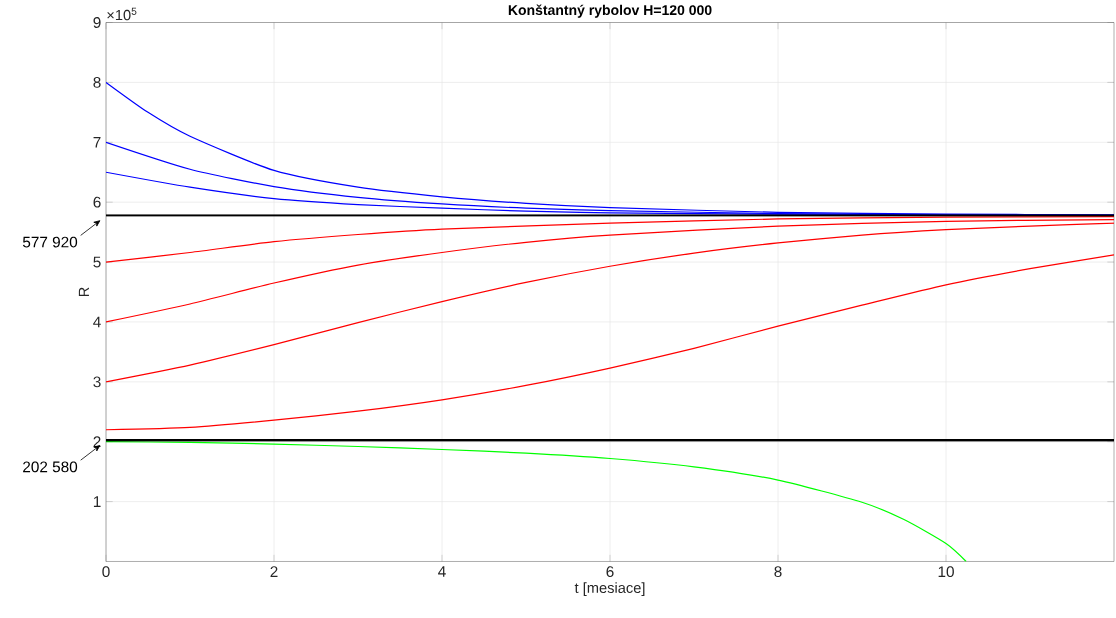 The height and width of the screenshot is (618, 1116). I want to click on y-tick-label: 6, so click(97, 202).